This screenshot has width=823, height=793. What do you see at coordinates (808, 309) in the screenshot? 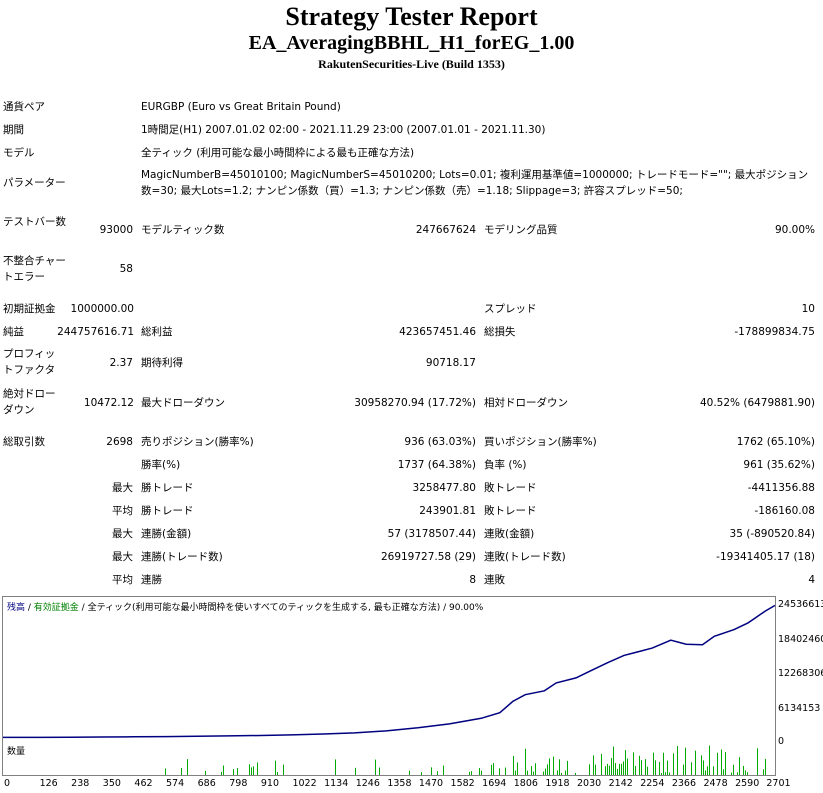
I see `spread-value: 10` at bounding box center [808, 309].